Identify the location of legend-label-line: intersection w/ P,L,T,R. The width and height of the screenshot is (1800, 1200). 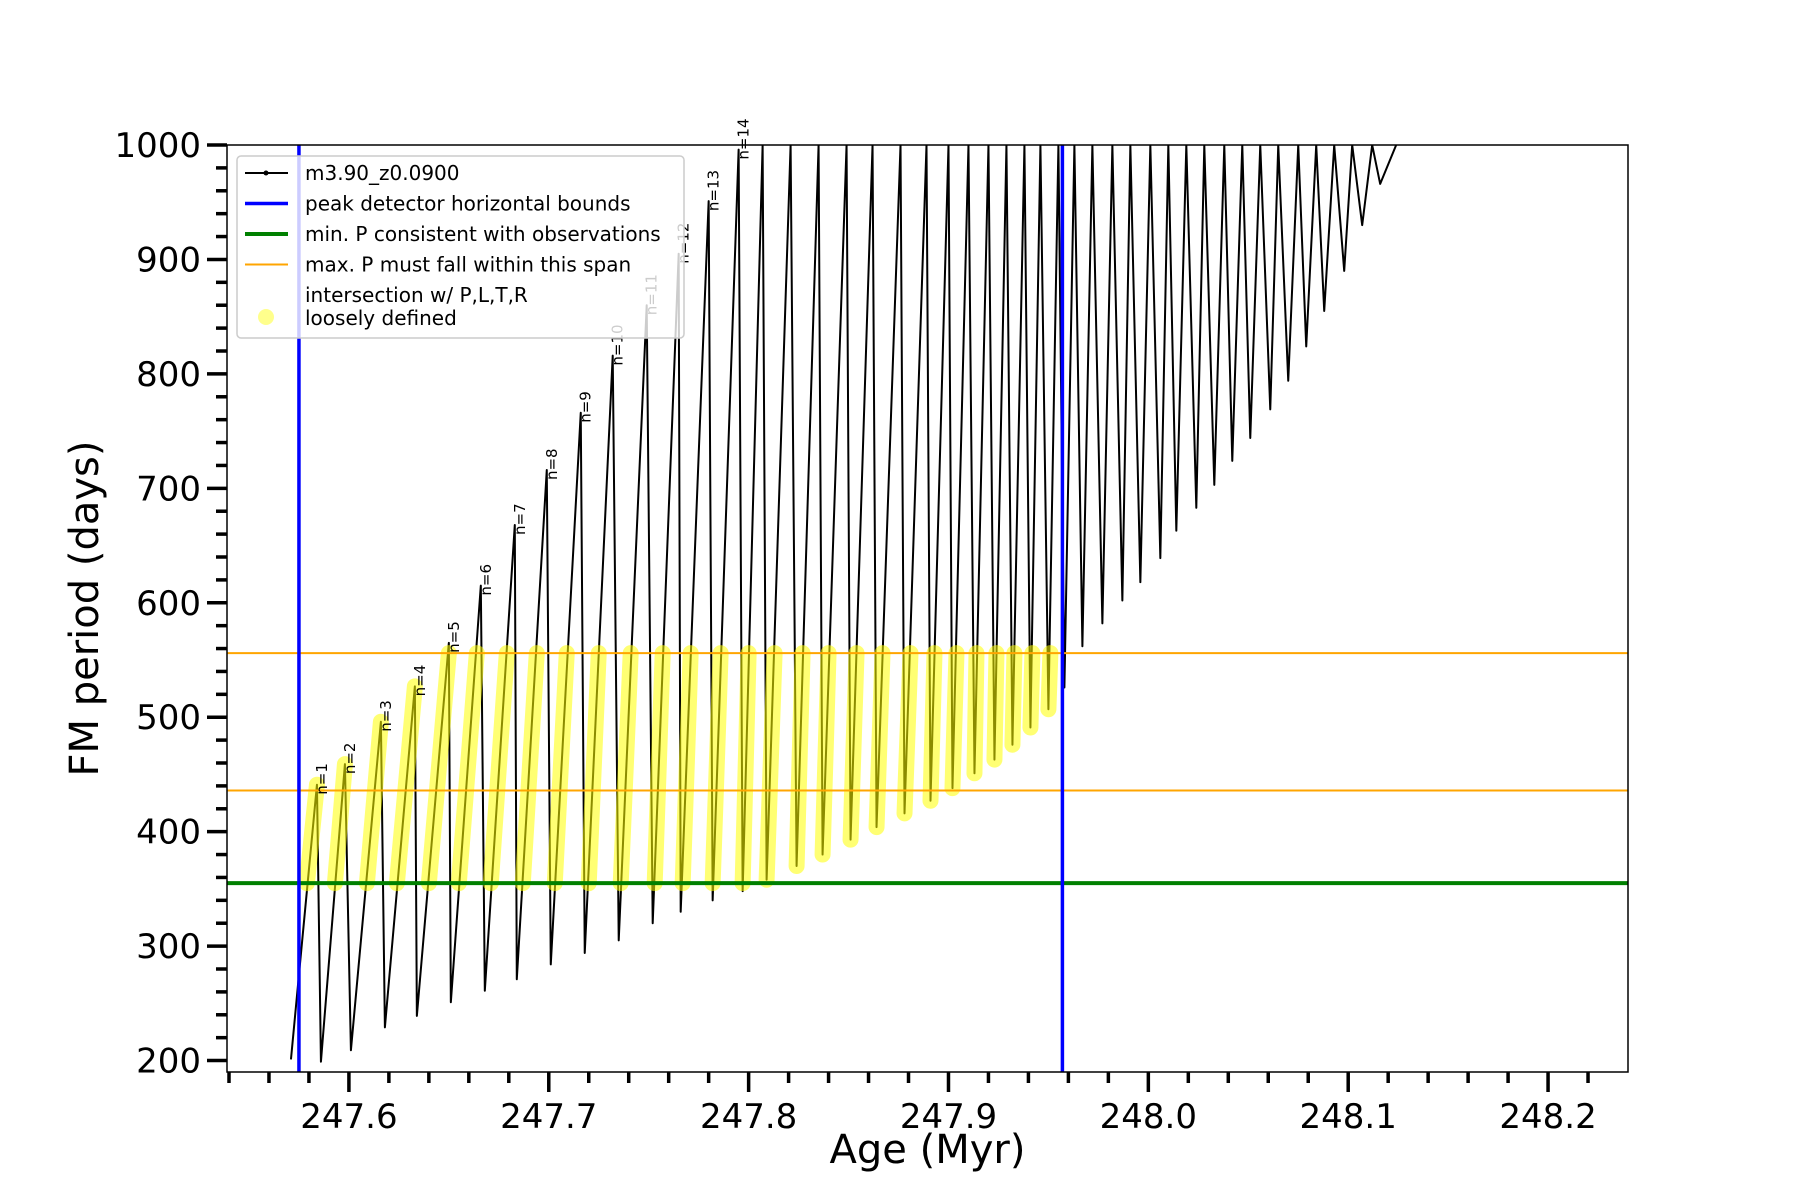
(416, 295).